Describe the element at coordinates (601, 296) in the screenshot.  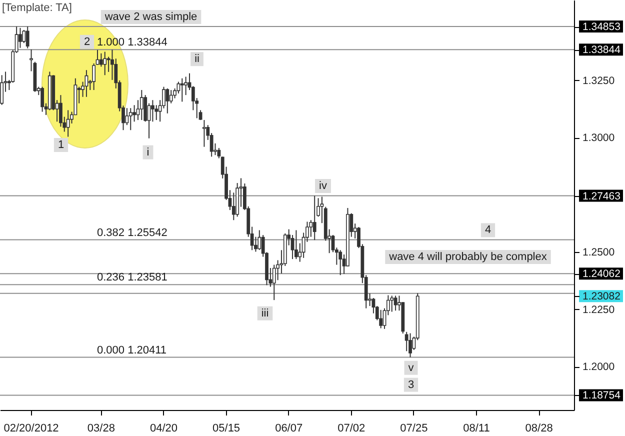
I see `y-tick-label: 1.23082` at that location.